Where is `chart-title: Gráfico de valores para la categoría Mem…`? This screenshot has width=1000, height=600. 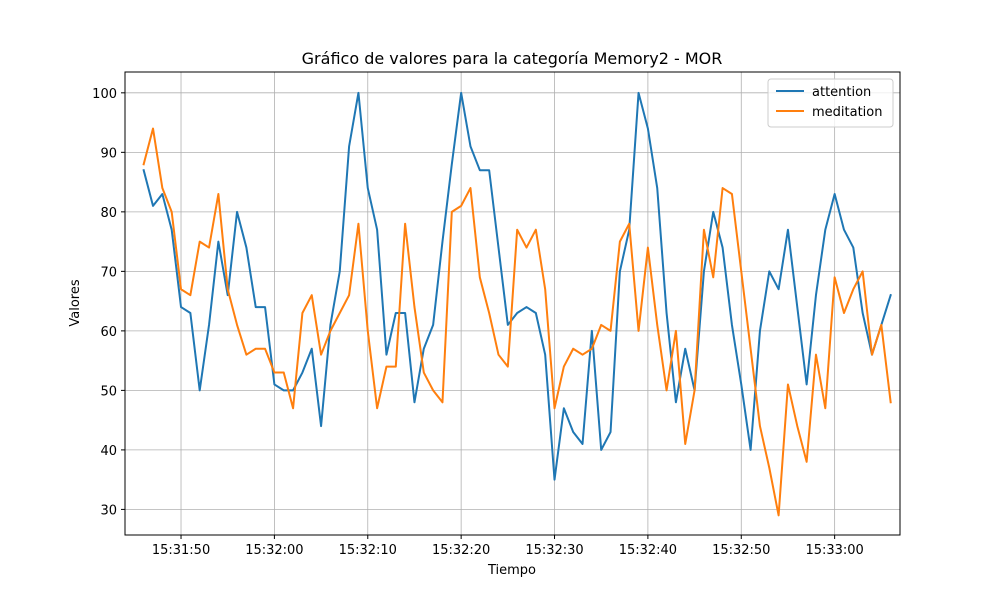 chart-title: Gráfico de valores para la categoría Mem… is located at coordinates (512, 58).